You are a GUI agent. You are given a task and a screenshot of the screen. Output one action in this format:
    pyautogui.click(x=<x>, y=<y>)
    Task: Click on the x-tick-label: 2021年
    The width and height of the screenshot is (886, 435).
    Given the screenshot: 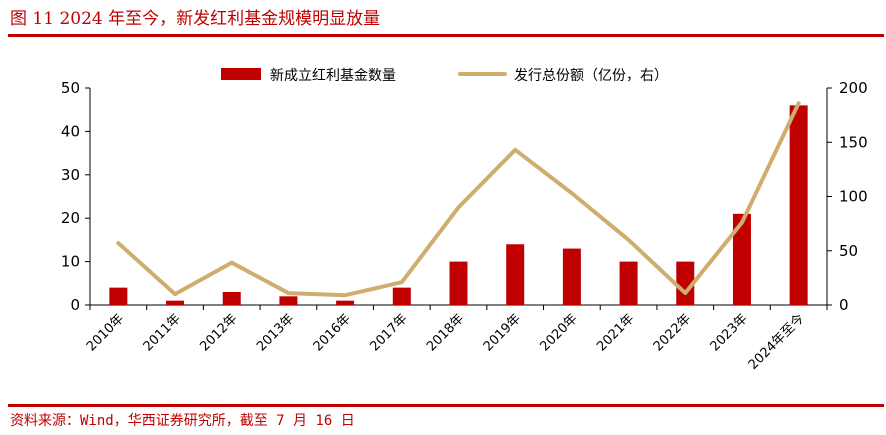 What is the action you would take?
    pyautogui.click(x=615, y=332)
    